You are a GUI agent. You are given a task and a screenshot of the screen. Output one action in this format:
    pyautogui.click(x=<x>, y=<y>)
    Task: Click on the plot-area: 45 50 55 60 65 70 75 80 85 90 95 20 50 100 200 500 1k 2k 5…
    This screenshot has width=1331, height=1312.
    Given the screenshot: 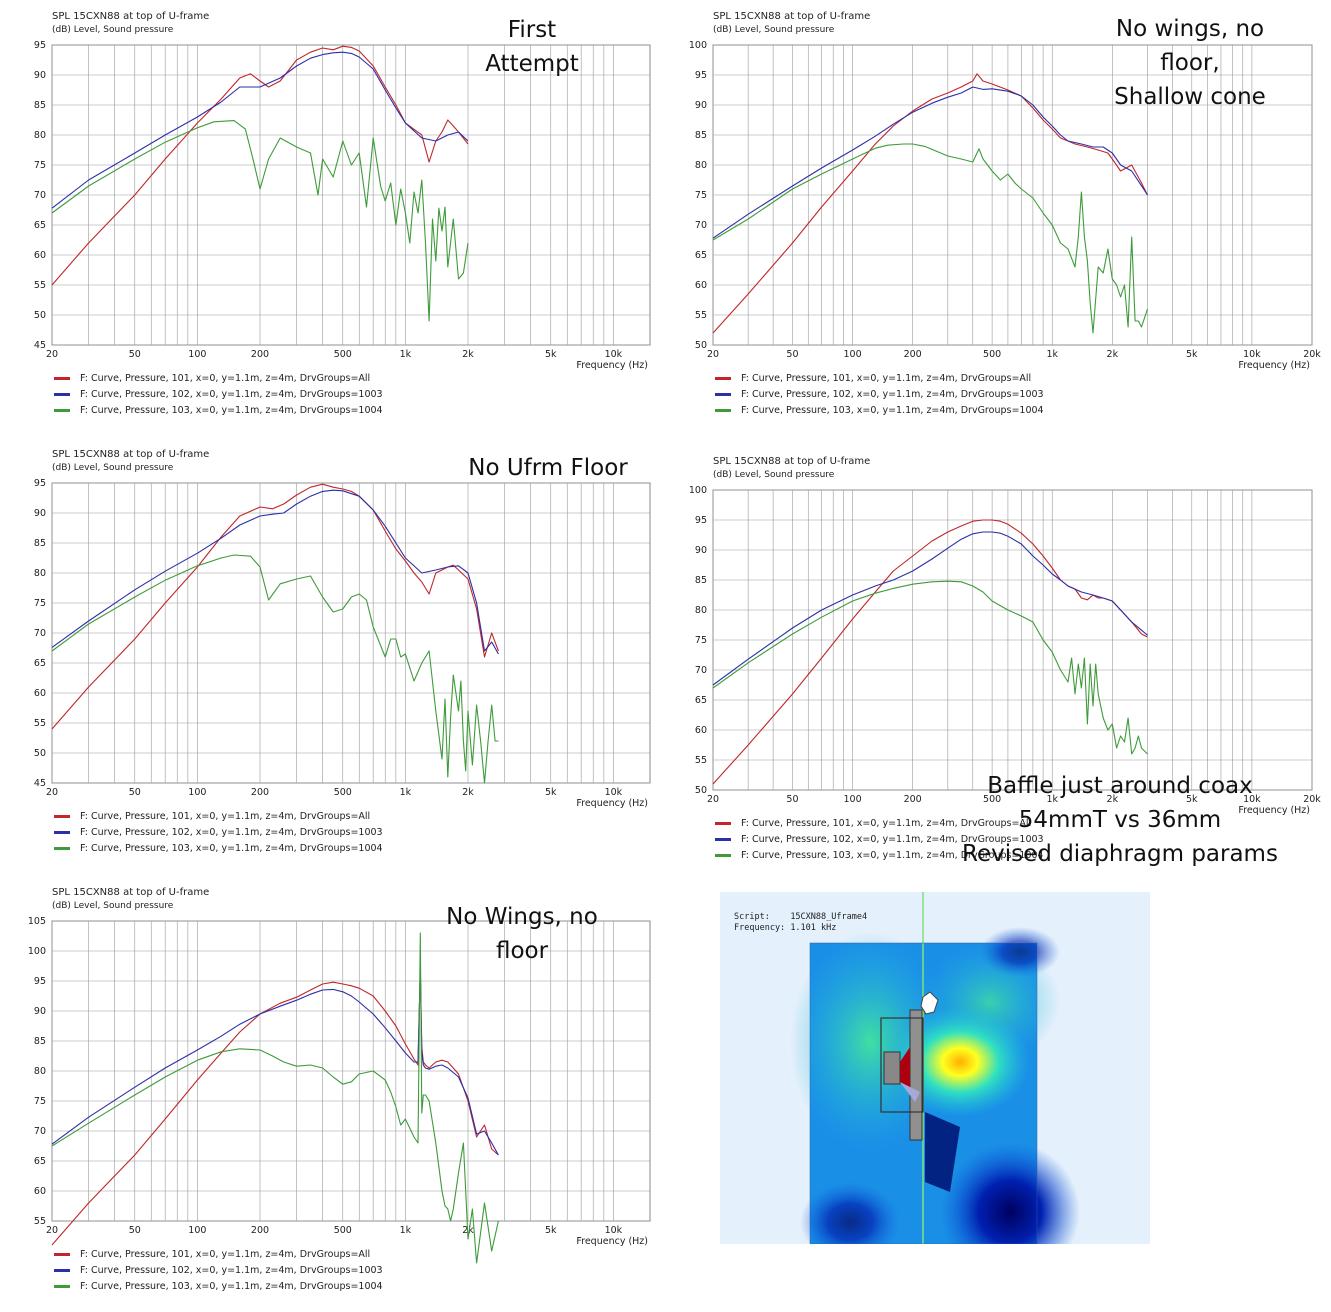 What is the action you would take?
    pyautogui.click(x=342, y=205)
    